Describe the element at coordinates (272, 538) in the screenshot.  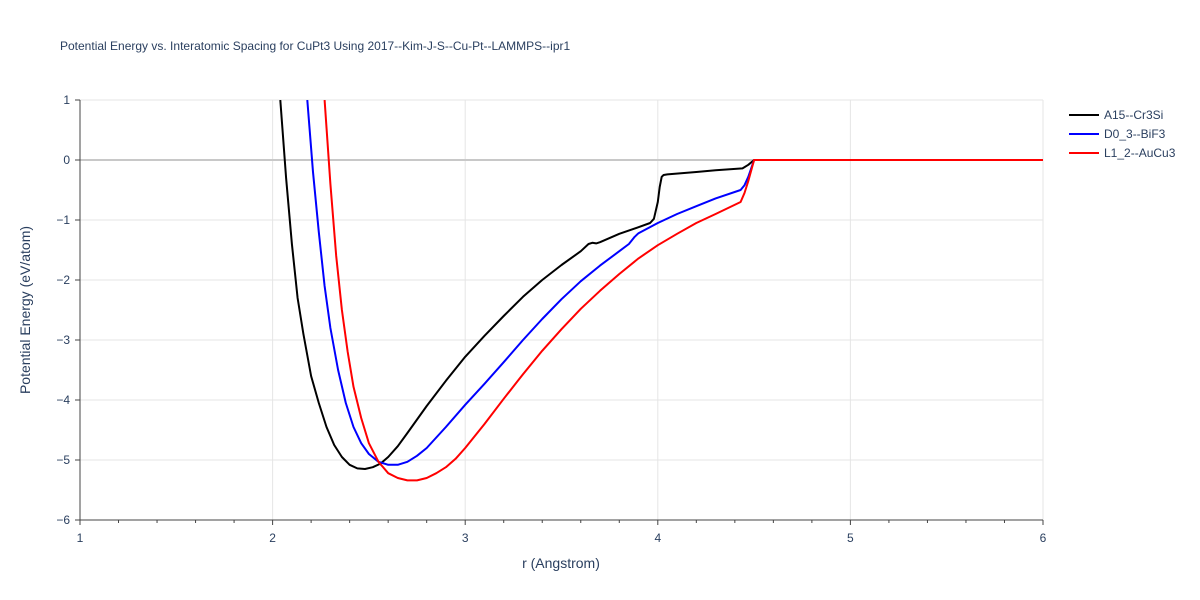
I see `x-tick-label: 2` at that location.